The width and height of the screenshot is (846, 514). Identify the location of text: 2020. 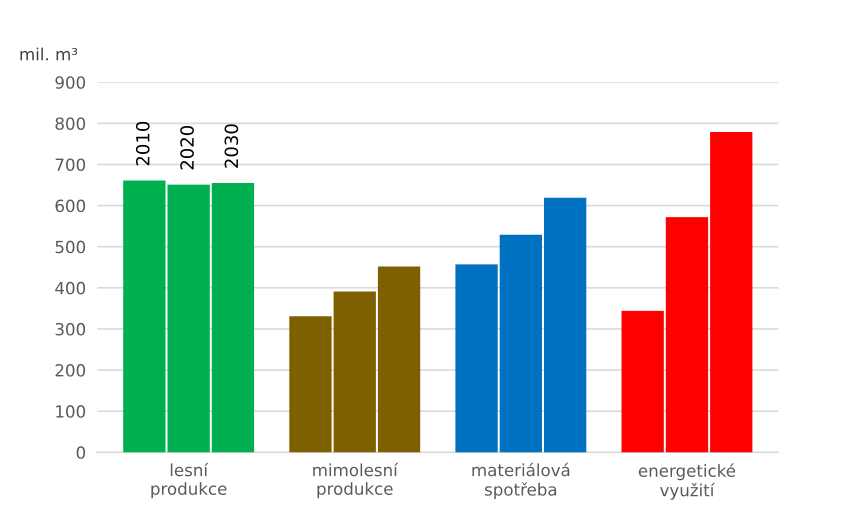
(187, 148).